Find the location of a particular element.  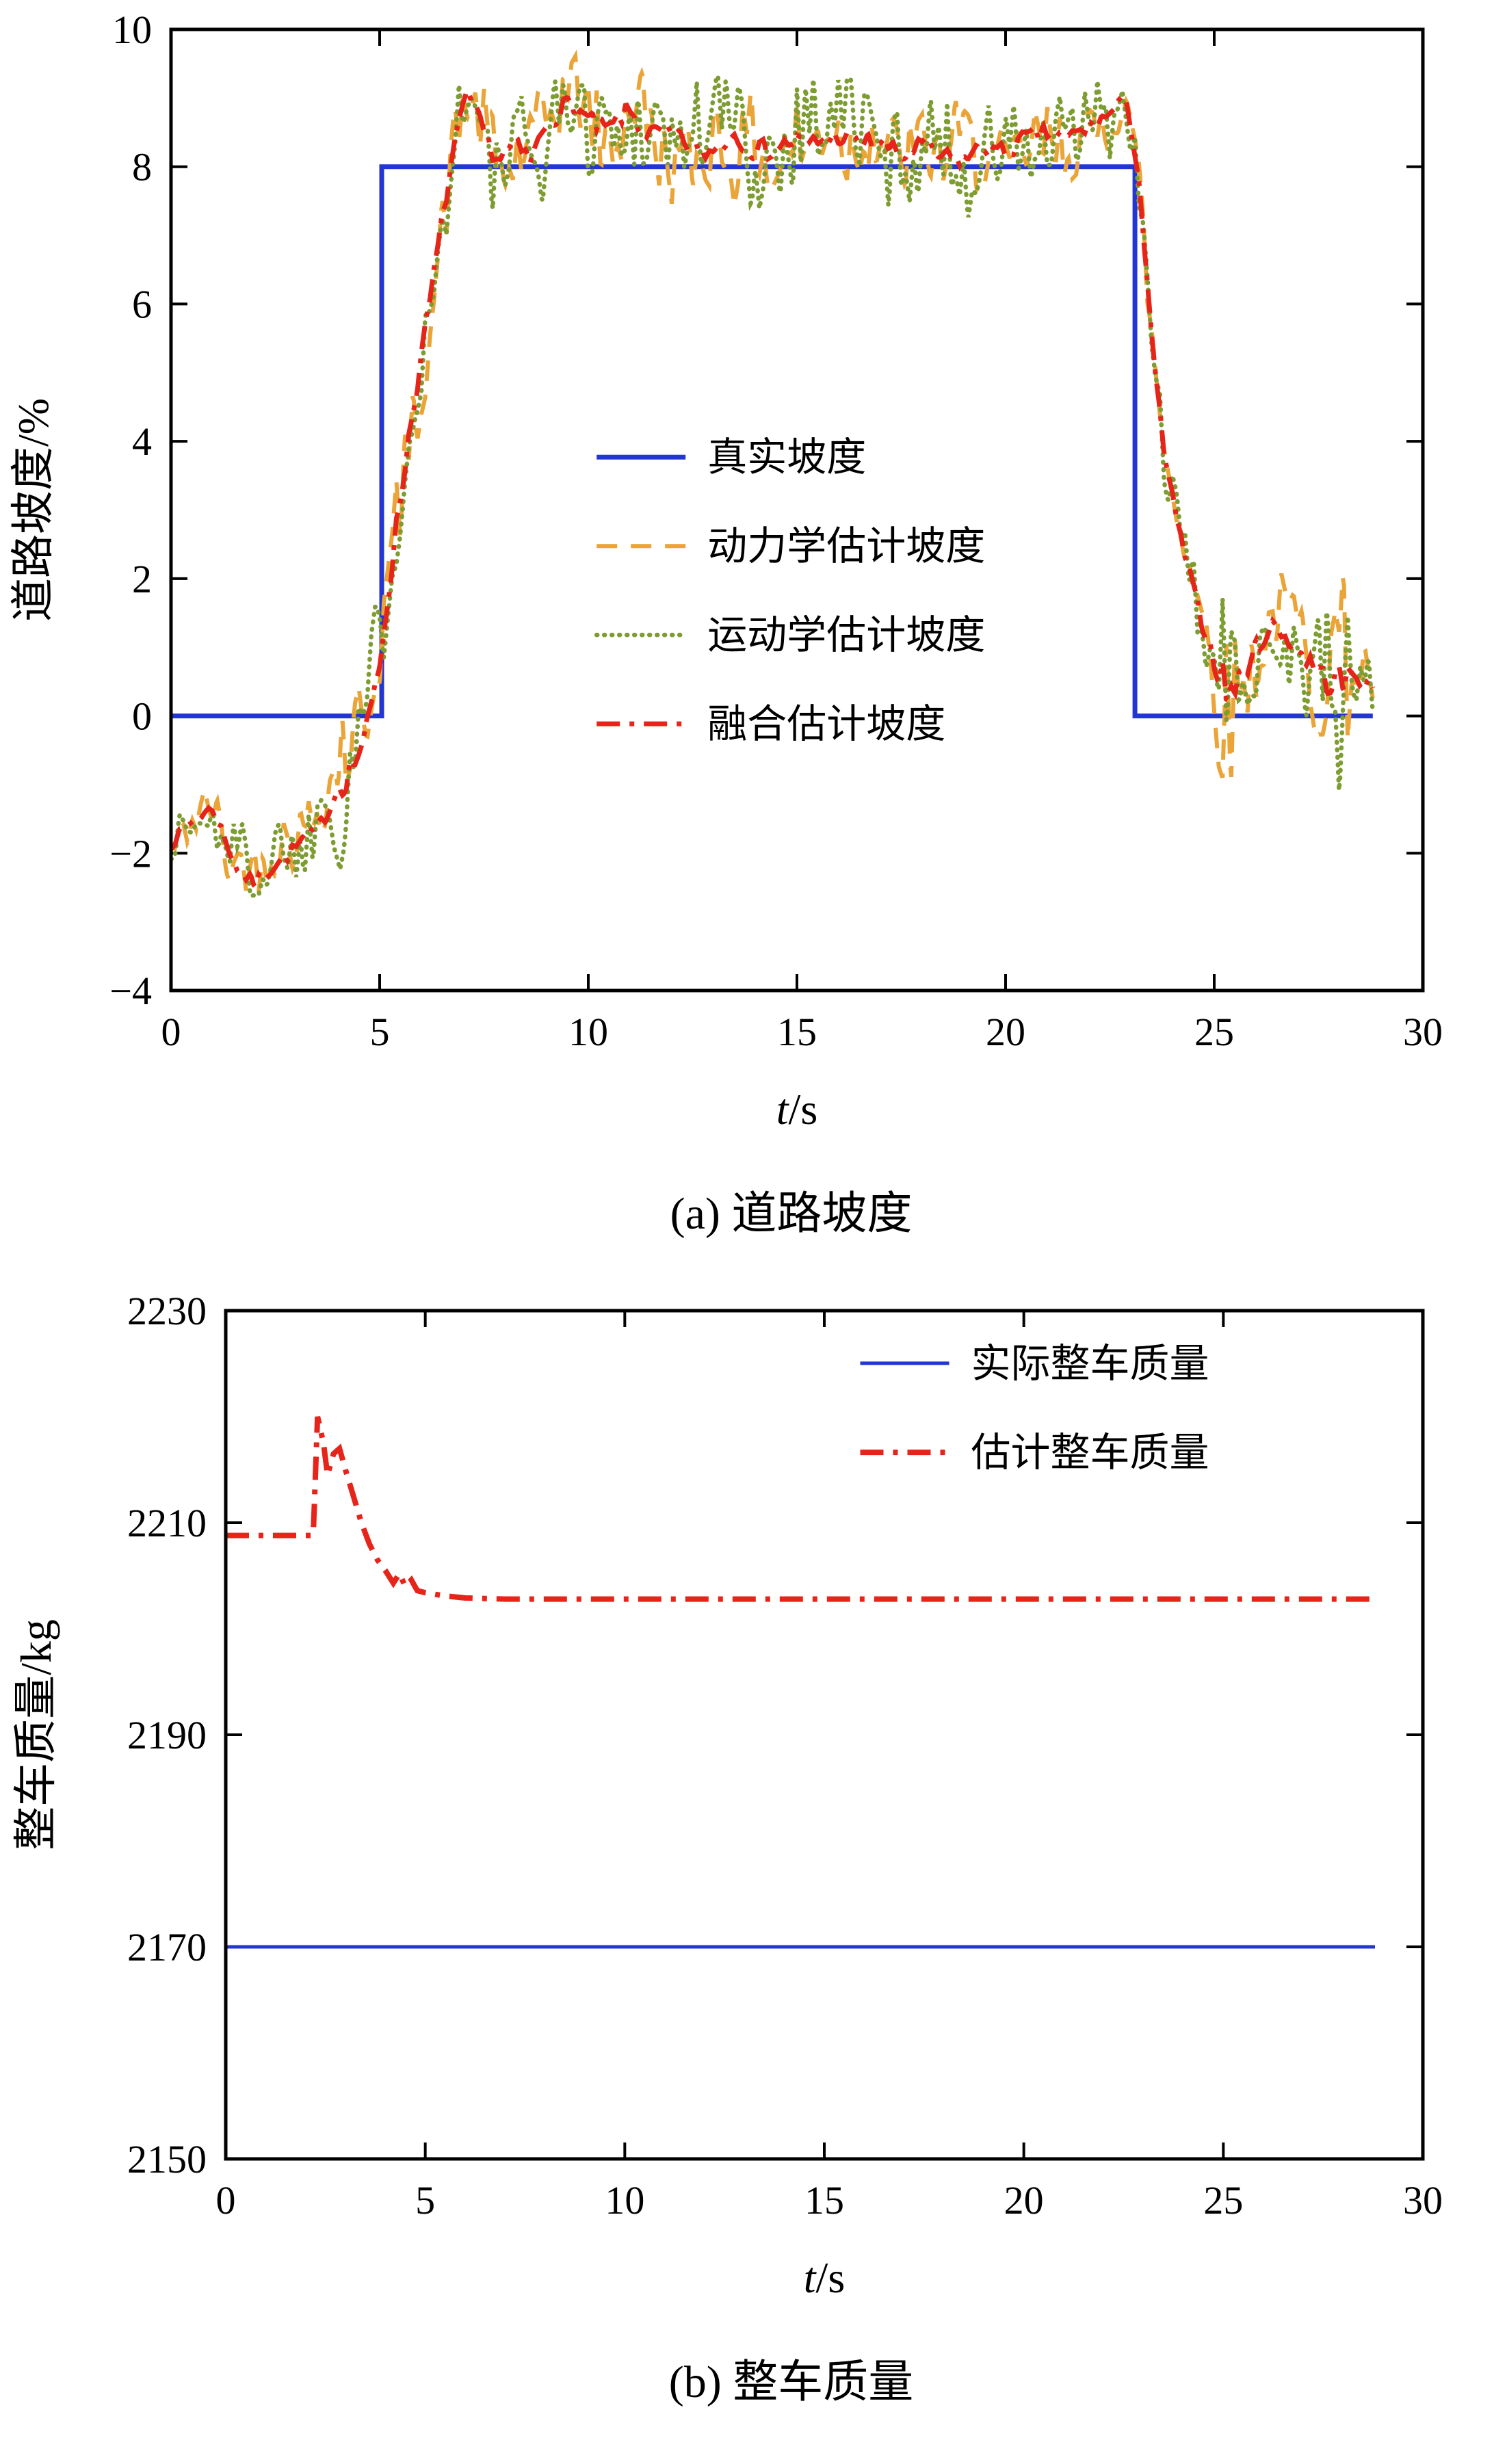

y-axis-label: 整车质量/kg is located at coordinates (36, 1734).